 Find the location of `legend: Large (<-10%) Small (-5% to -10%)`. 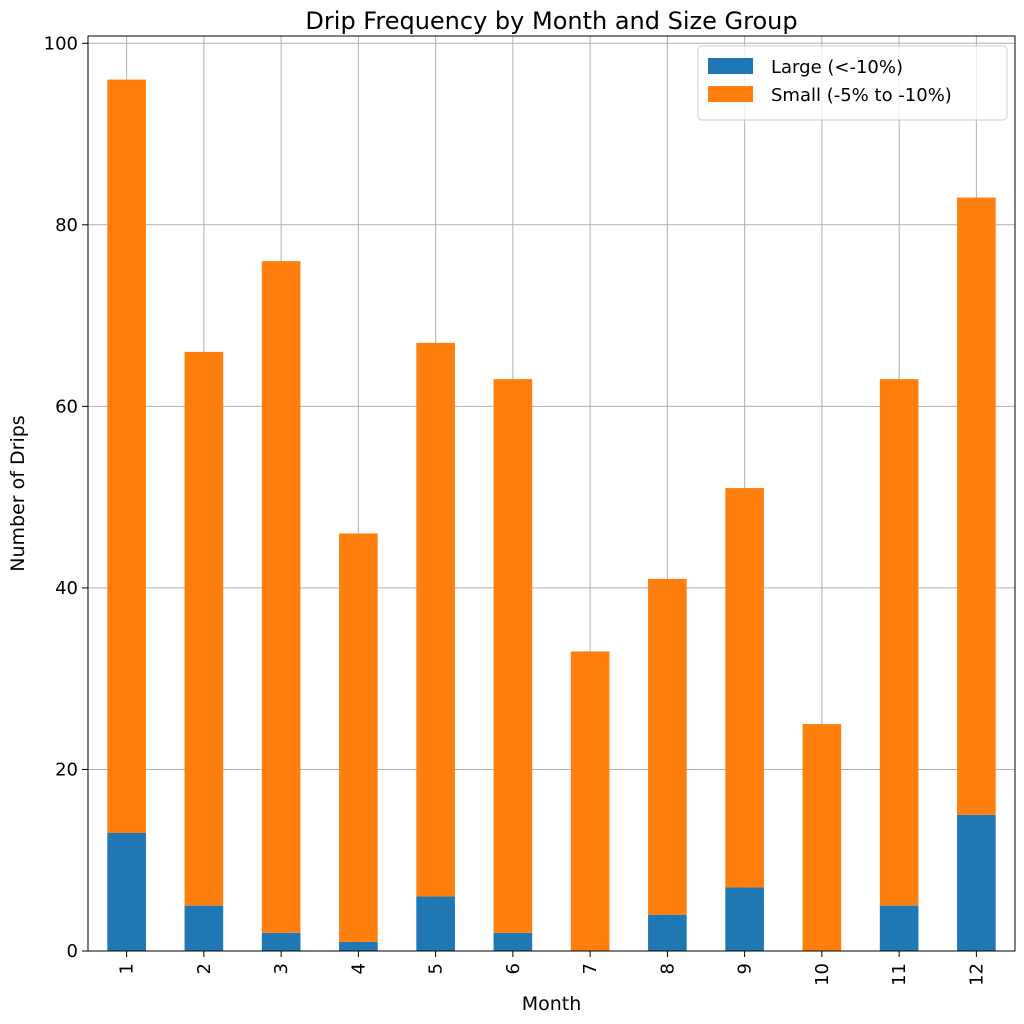

legend: Large (<-10%) Small (-5% to -10%) is located at coordinates (852, 83).